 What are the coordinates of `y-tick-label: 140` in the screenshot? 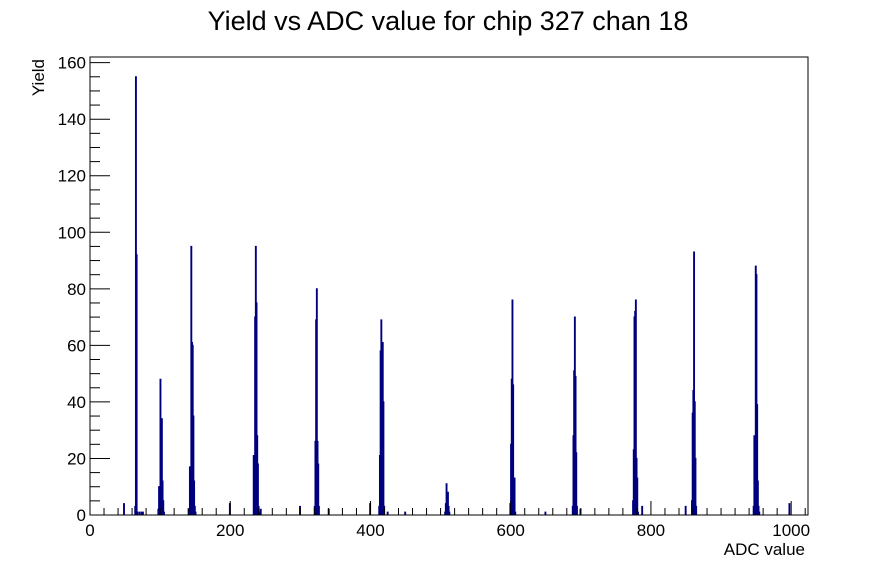 It's located at (72, 119).